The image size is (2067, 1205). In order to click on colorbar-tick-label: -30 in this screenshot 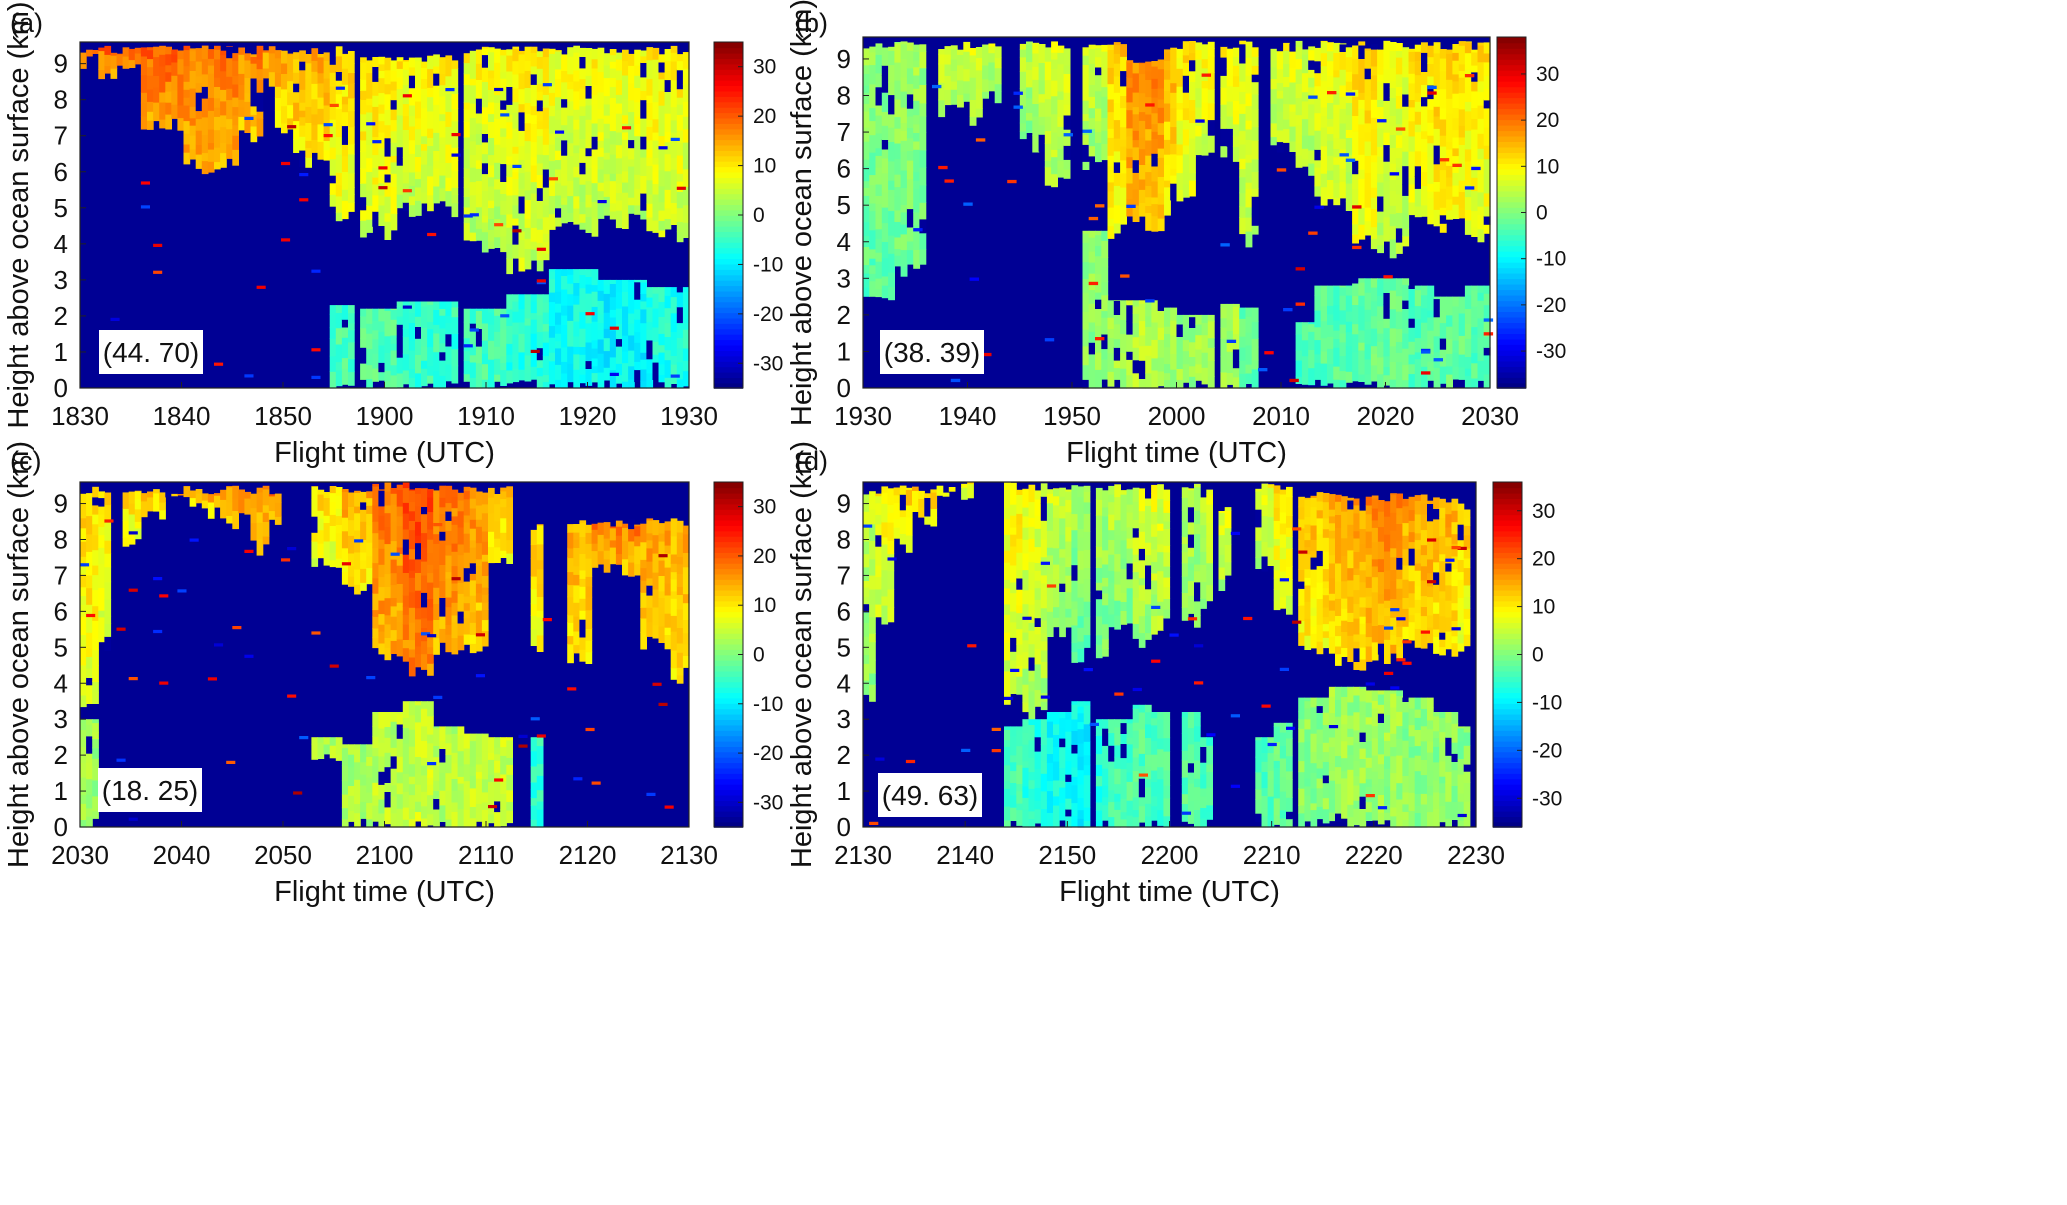, I will do `click(1551, 351)`.